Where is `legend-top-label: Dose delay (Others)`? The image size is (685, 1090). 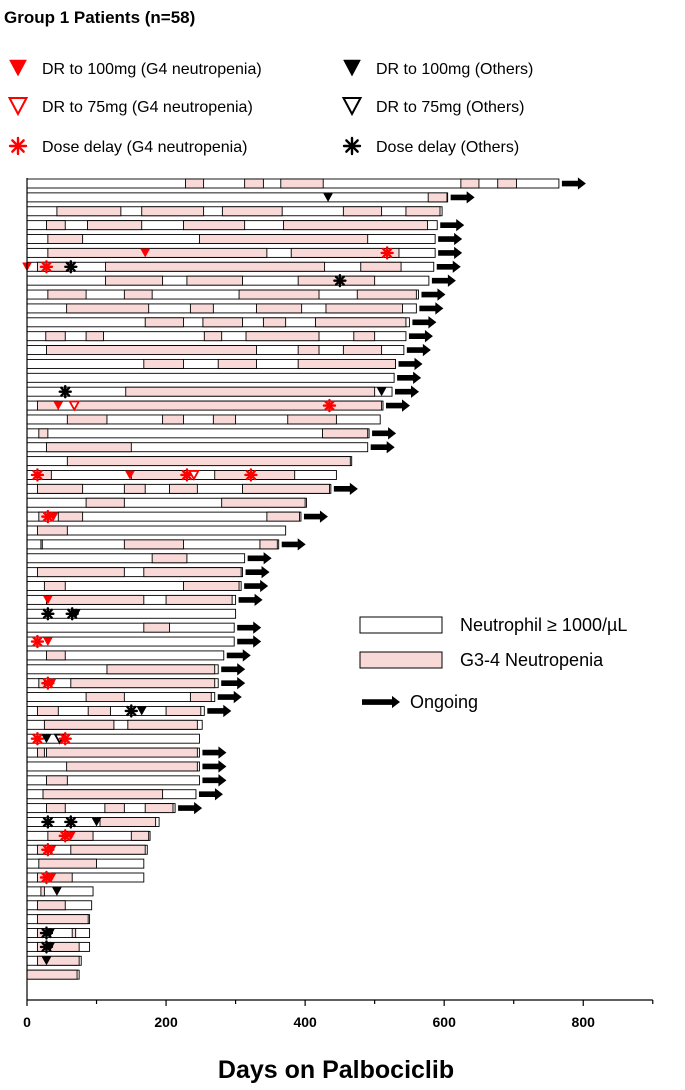 legend-top-label: Dose delay (Others) is located at coordinates (447, 147).